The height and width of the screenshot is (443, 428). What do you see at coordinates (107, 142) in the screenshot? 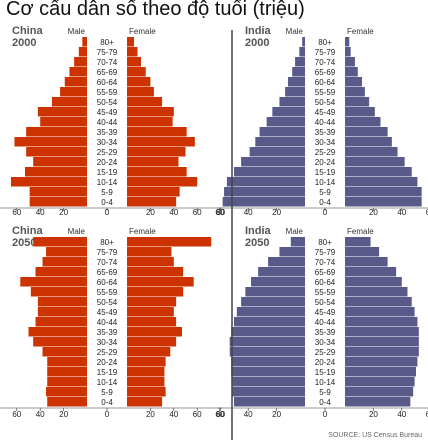
I see `age-group-label: 30-34` at bounding box center [107, 142].